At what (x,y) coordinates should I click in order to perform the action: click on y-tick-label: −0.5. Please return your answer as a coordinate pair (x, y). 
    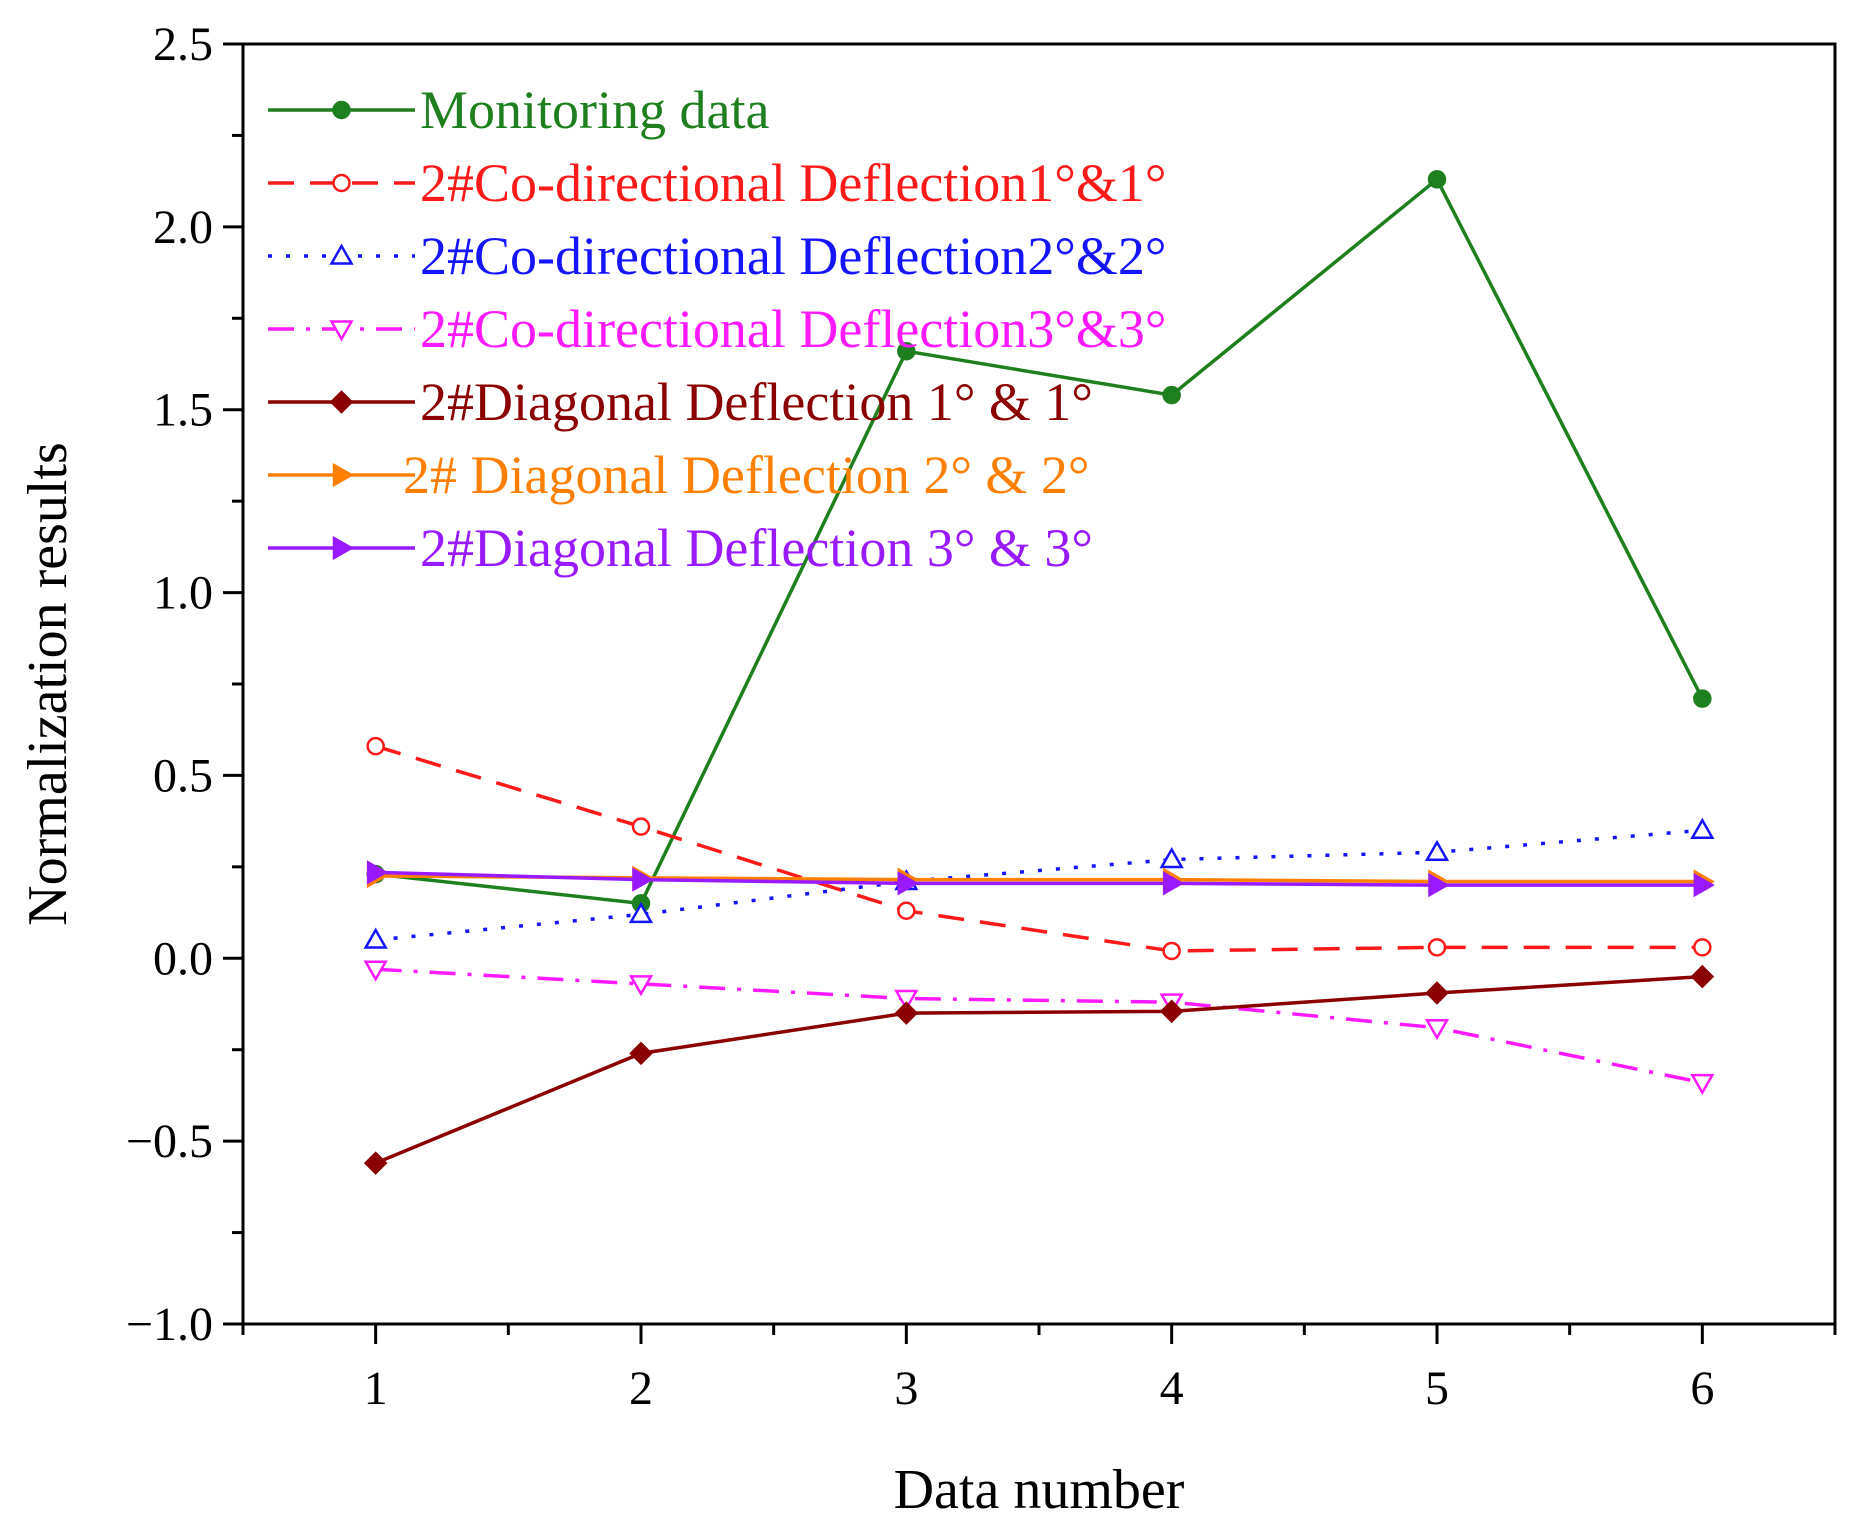
    Looking at the image, I should click on (169, 1141).